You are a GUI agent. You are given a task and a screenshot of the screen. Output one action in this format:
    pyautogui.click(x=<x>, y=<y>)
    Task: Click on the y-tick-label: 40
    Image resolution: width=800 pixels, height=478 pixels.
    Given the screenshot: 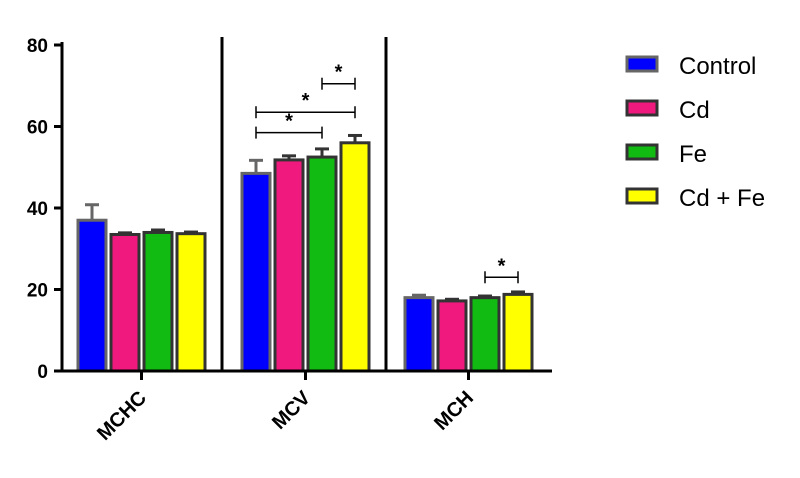 What is the action you would take?
    pyautogui.click(x=37, y=209)
    